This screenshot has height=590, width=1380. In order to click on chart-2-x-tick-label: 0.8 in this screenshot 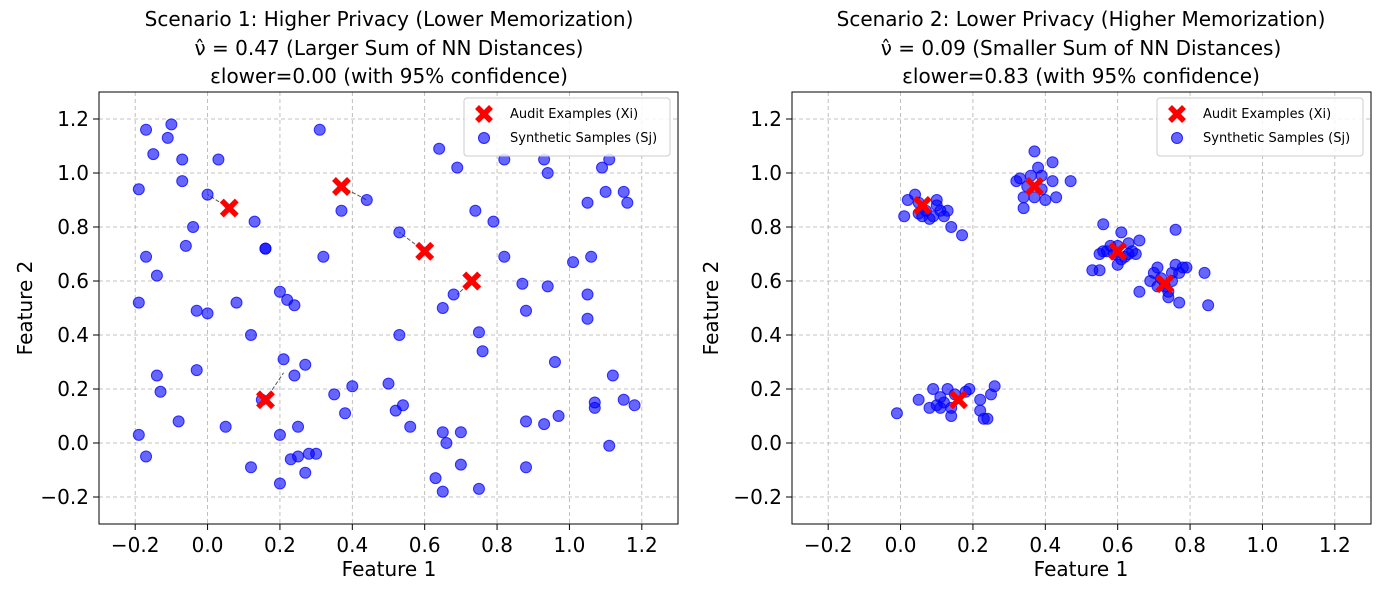, I will do `click(1190, 545)`.